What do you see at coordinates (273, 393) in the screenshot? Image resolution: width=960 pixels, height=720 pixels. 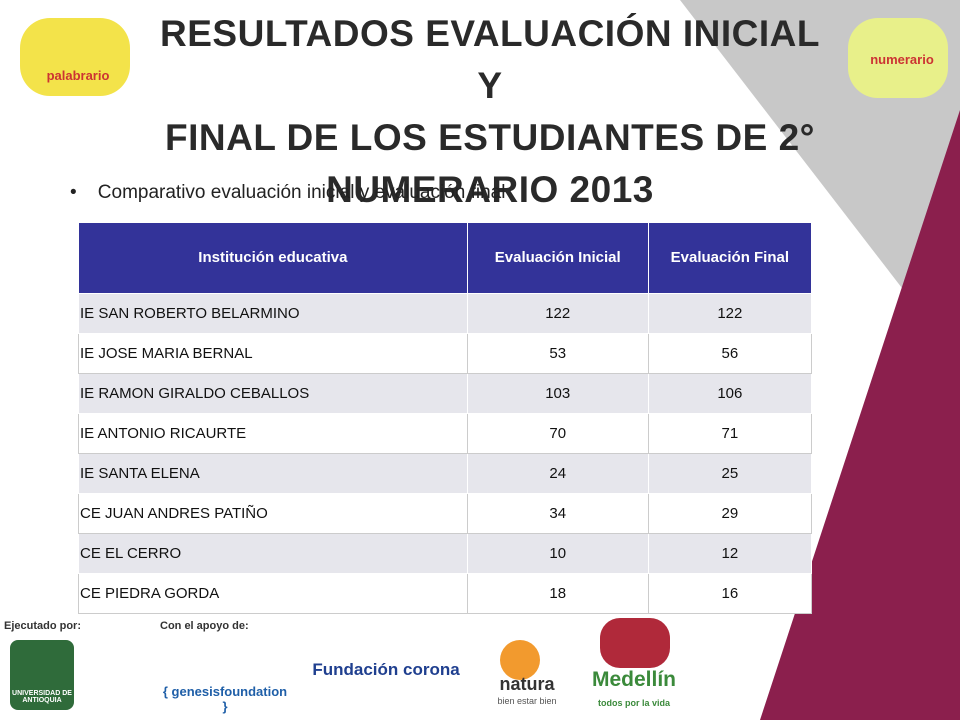 I see `name-cell: IE RAMON GIRALDO CEBALLOS` at bounding box center [273, 393].